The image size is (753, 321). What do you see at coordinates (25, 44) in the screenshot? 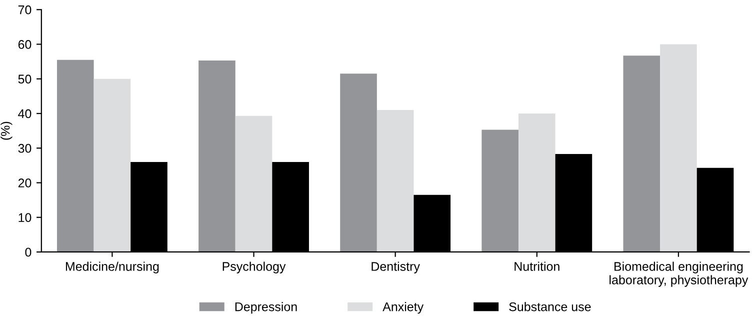
I see `y-tick-label: 60` at bounding box center [25, 44].